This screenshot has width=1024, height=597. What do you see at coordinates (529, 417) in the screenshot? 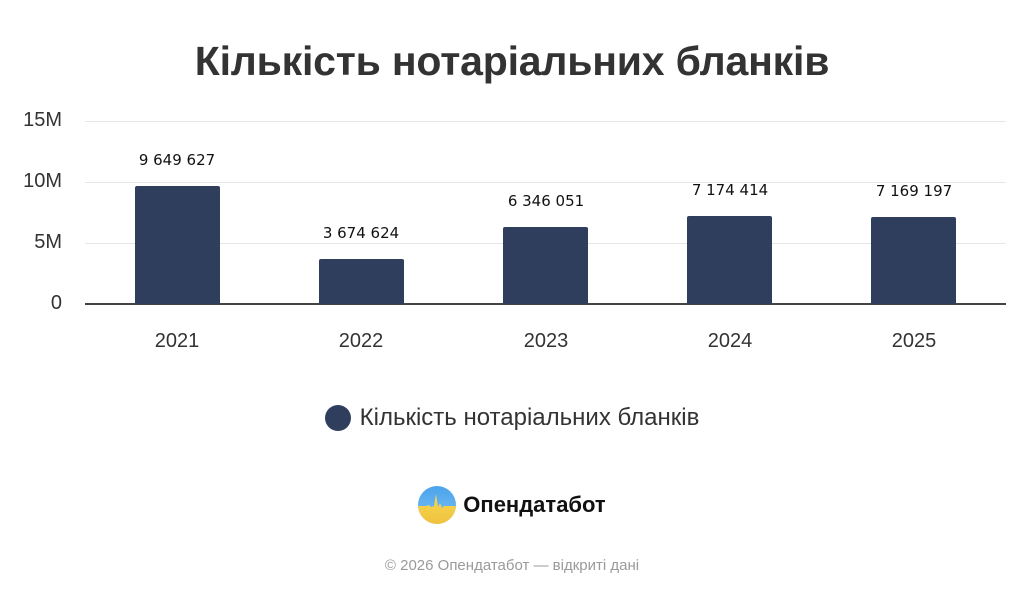
I see `legend-label: Кількість нотаріальних бланків` at bounding box center [529, 417].